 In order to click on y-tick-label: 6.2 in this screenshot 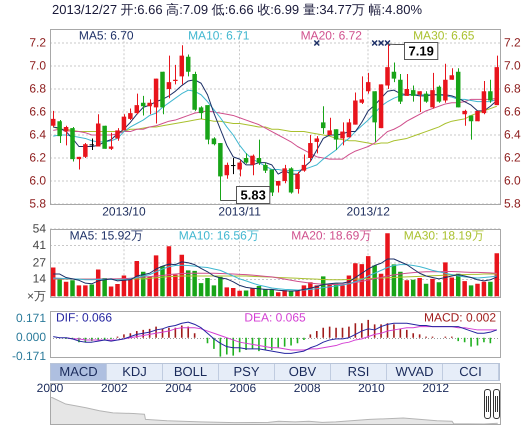, I will do `click(37, 157)`.